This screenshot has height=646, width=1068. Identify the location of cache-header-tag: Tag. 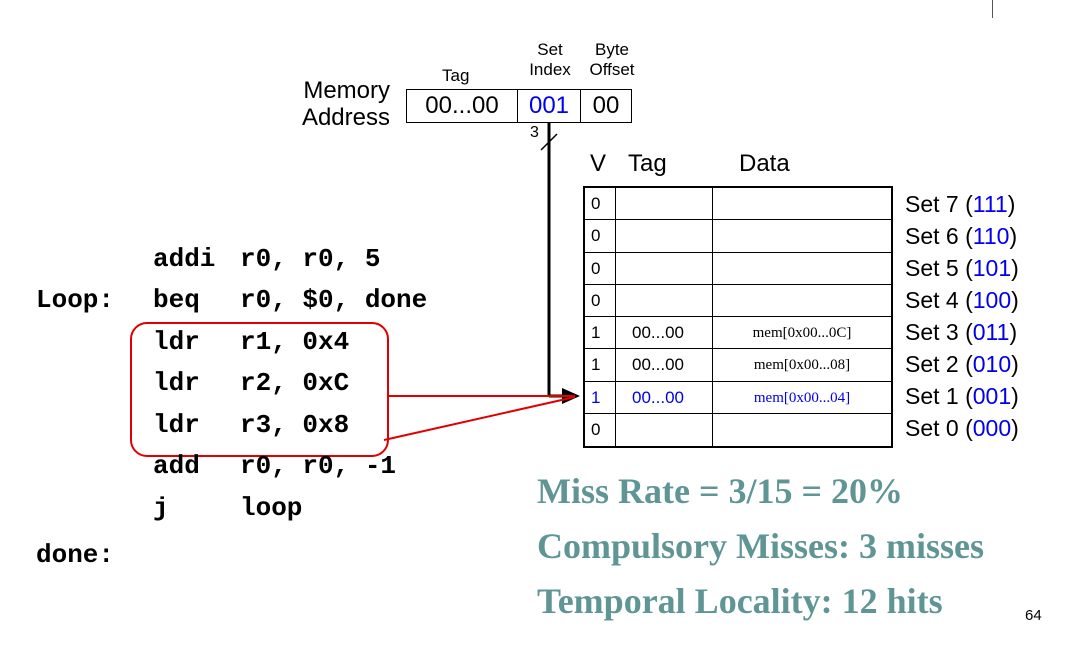
(647, 163).